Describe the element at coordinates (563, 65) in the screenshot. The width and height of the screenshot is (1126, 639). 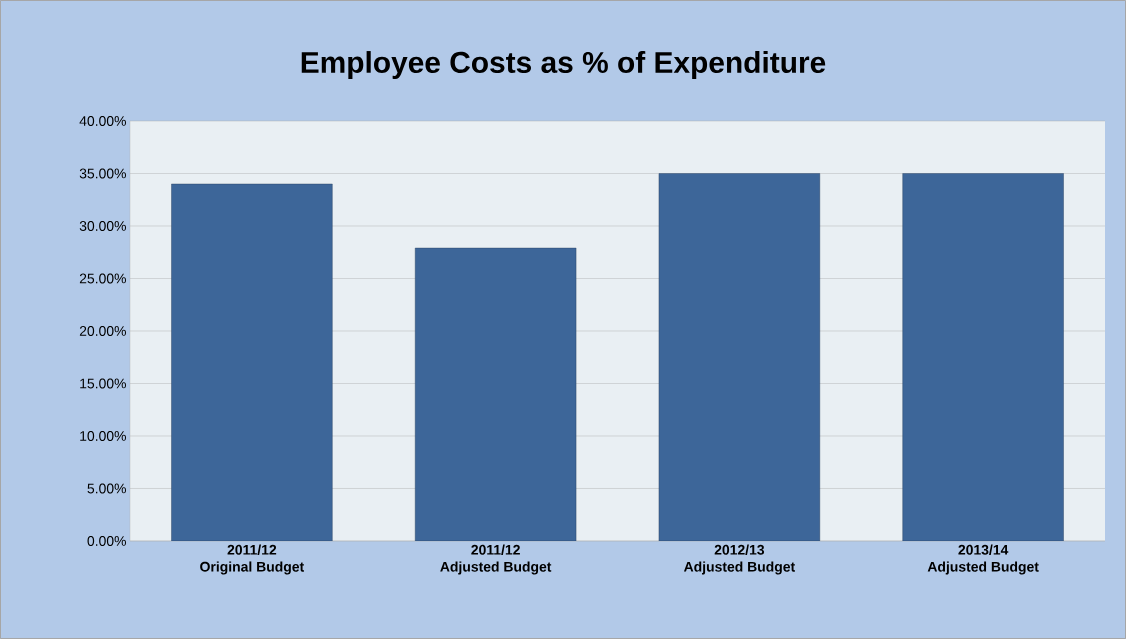
I see `chart-title: Employee Costs as % of Expenditure` at that location.